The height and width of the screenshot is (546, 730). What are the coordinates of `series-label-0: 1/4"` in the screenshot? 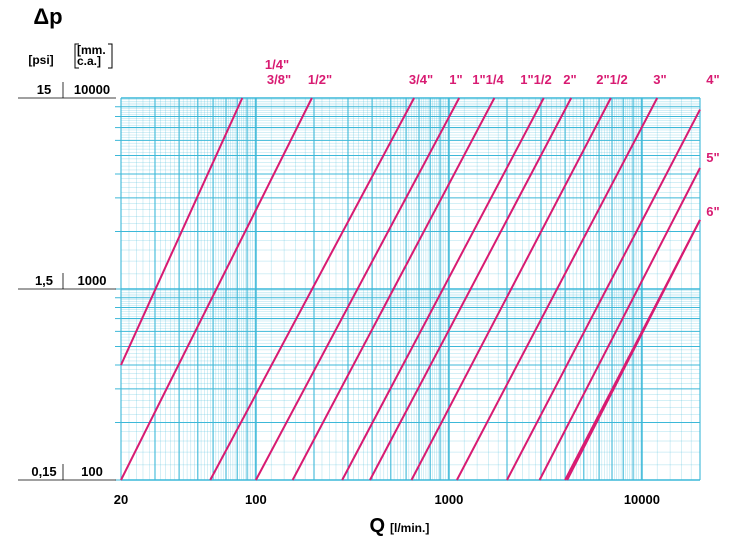 It's located at (277, 64).